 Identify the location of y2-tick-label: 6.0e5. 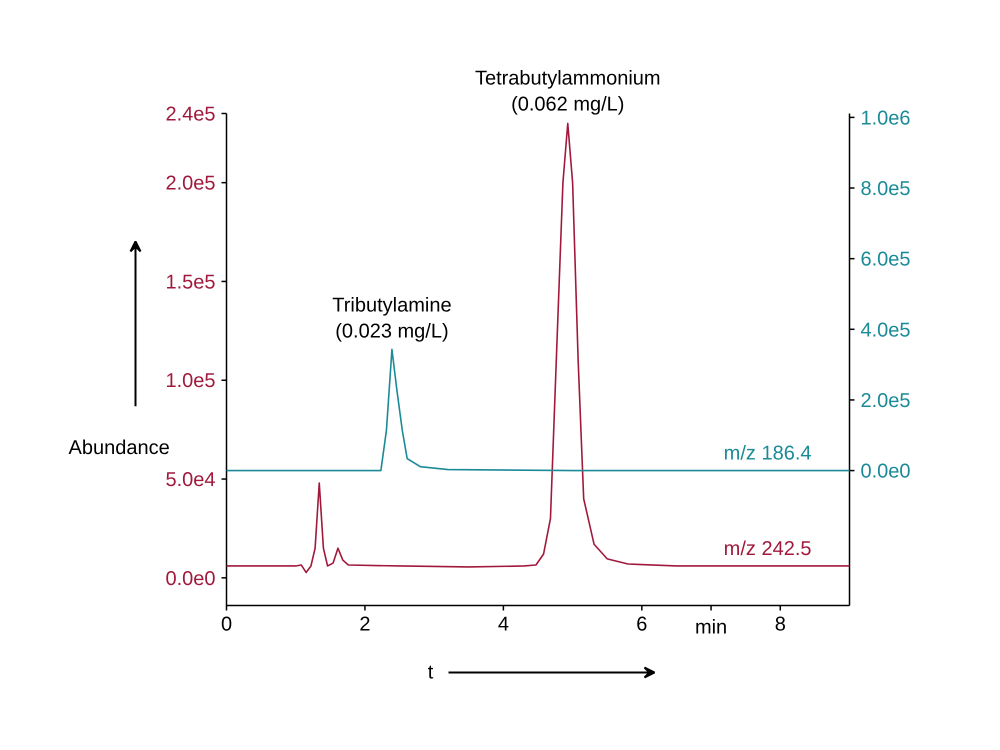
(885, 259).